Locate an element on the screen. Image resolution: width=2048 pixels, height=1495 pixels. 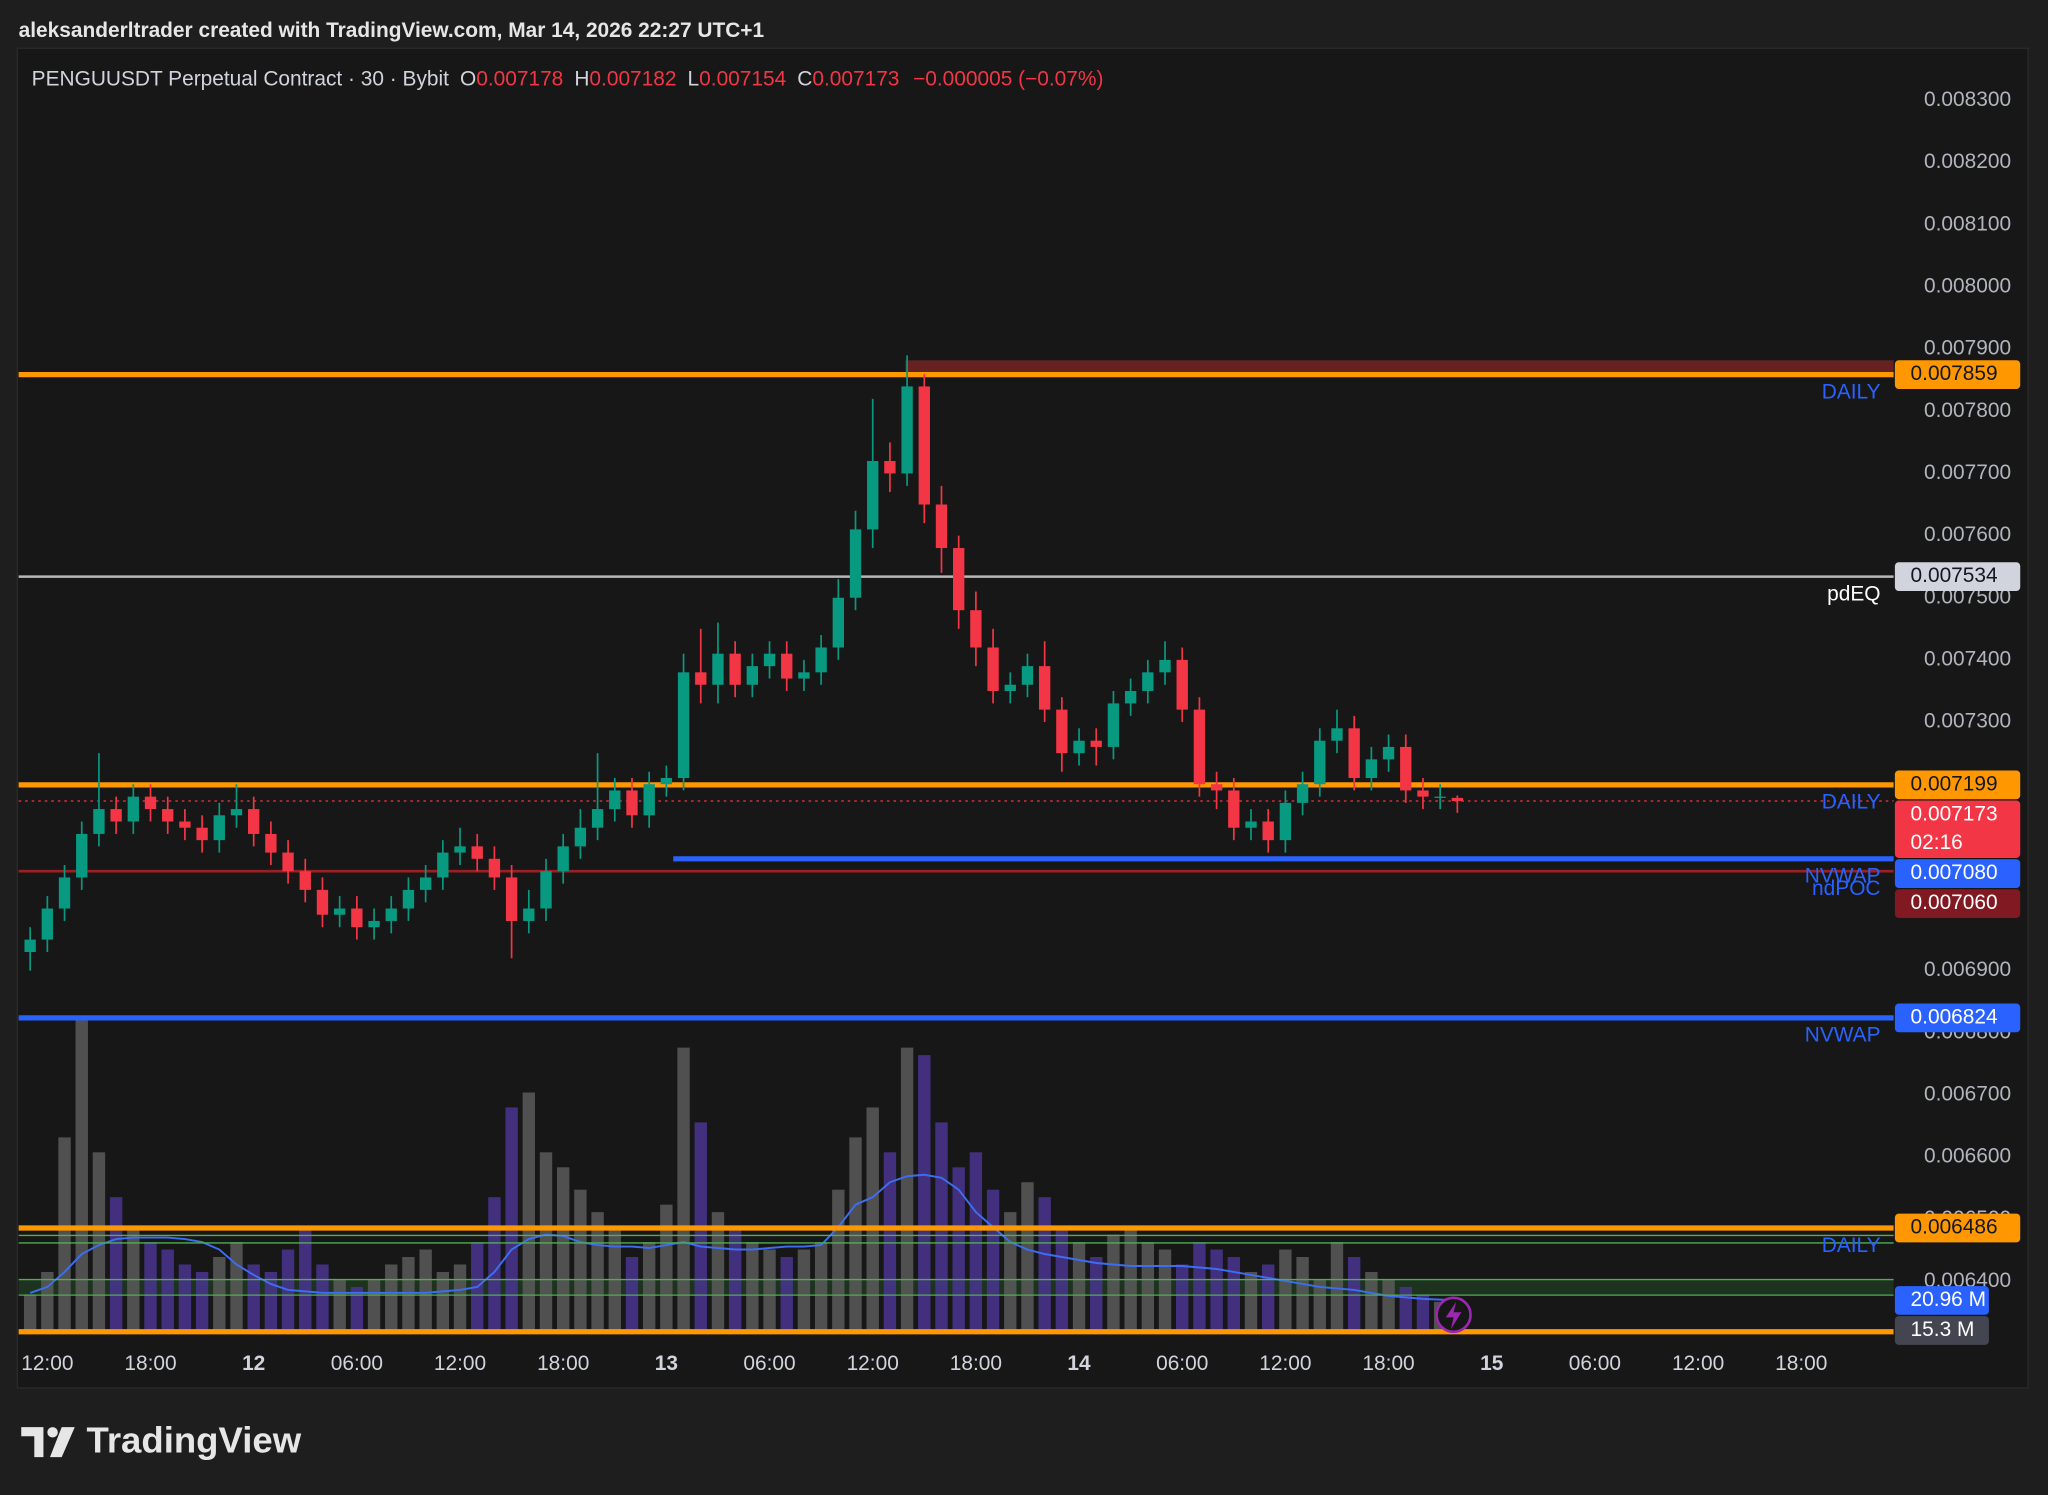
footer-logo: TradingView is located at coordinates (161, 1439).